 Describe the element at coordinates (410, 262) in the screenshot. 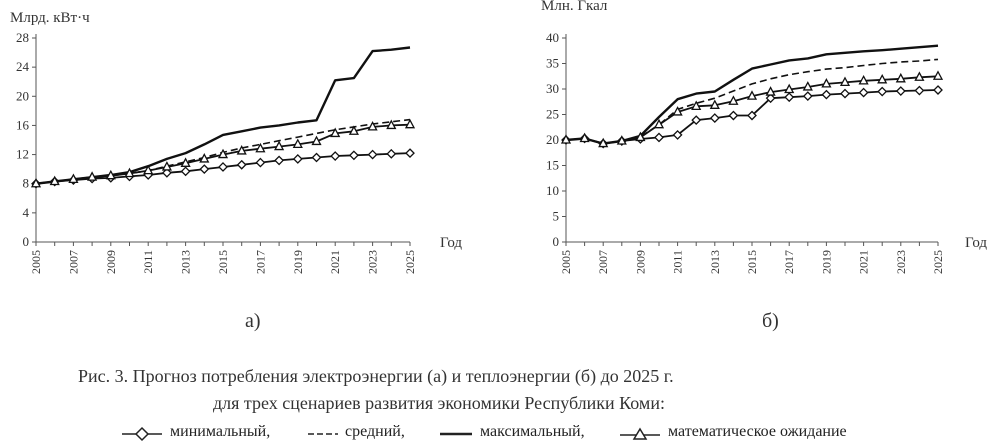

I see `chart1-x-tick-label: 2025` at that location.